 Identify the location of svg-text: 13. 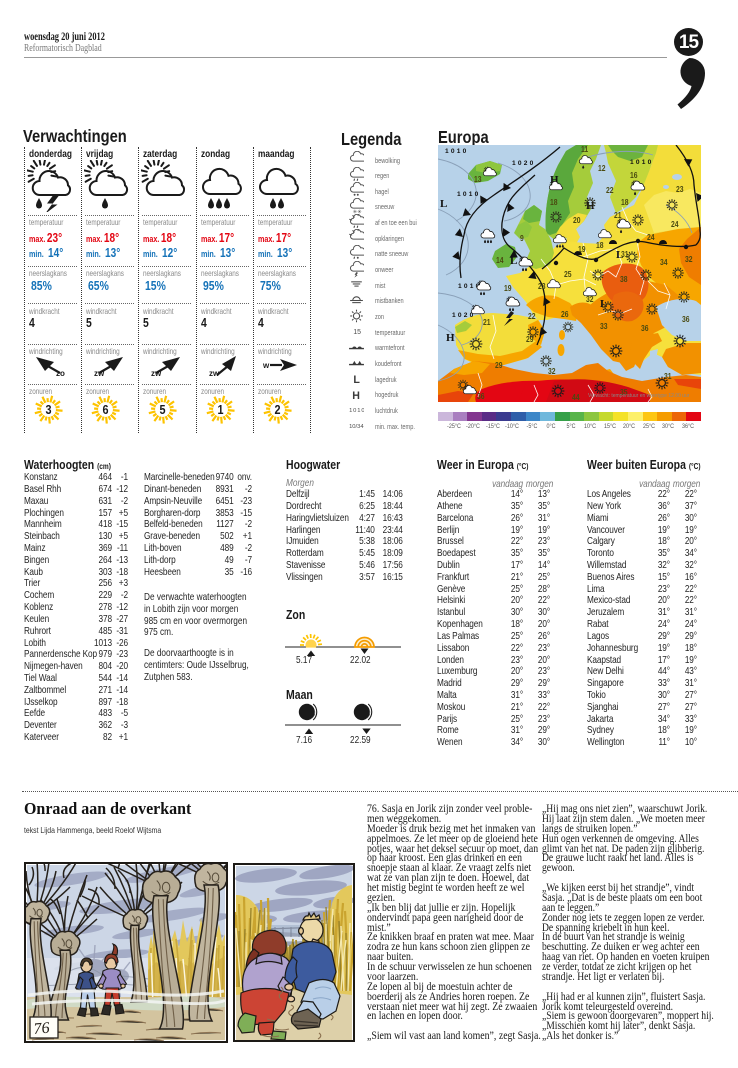
(478, 179).